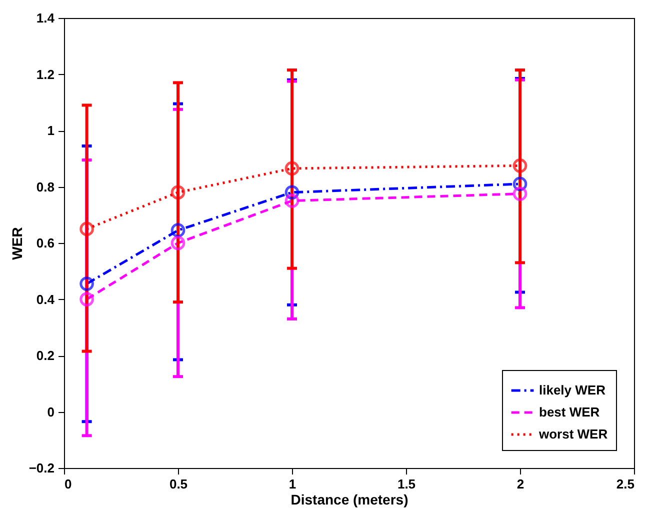  I want to click on y-axis-title: WER, so click(16, 243).